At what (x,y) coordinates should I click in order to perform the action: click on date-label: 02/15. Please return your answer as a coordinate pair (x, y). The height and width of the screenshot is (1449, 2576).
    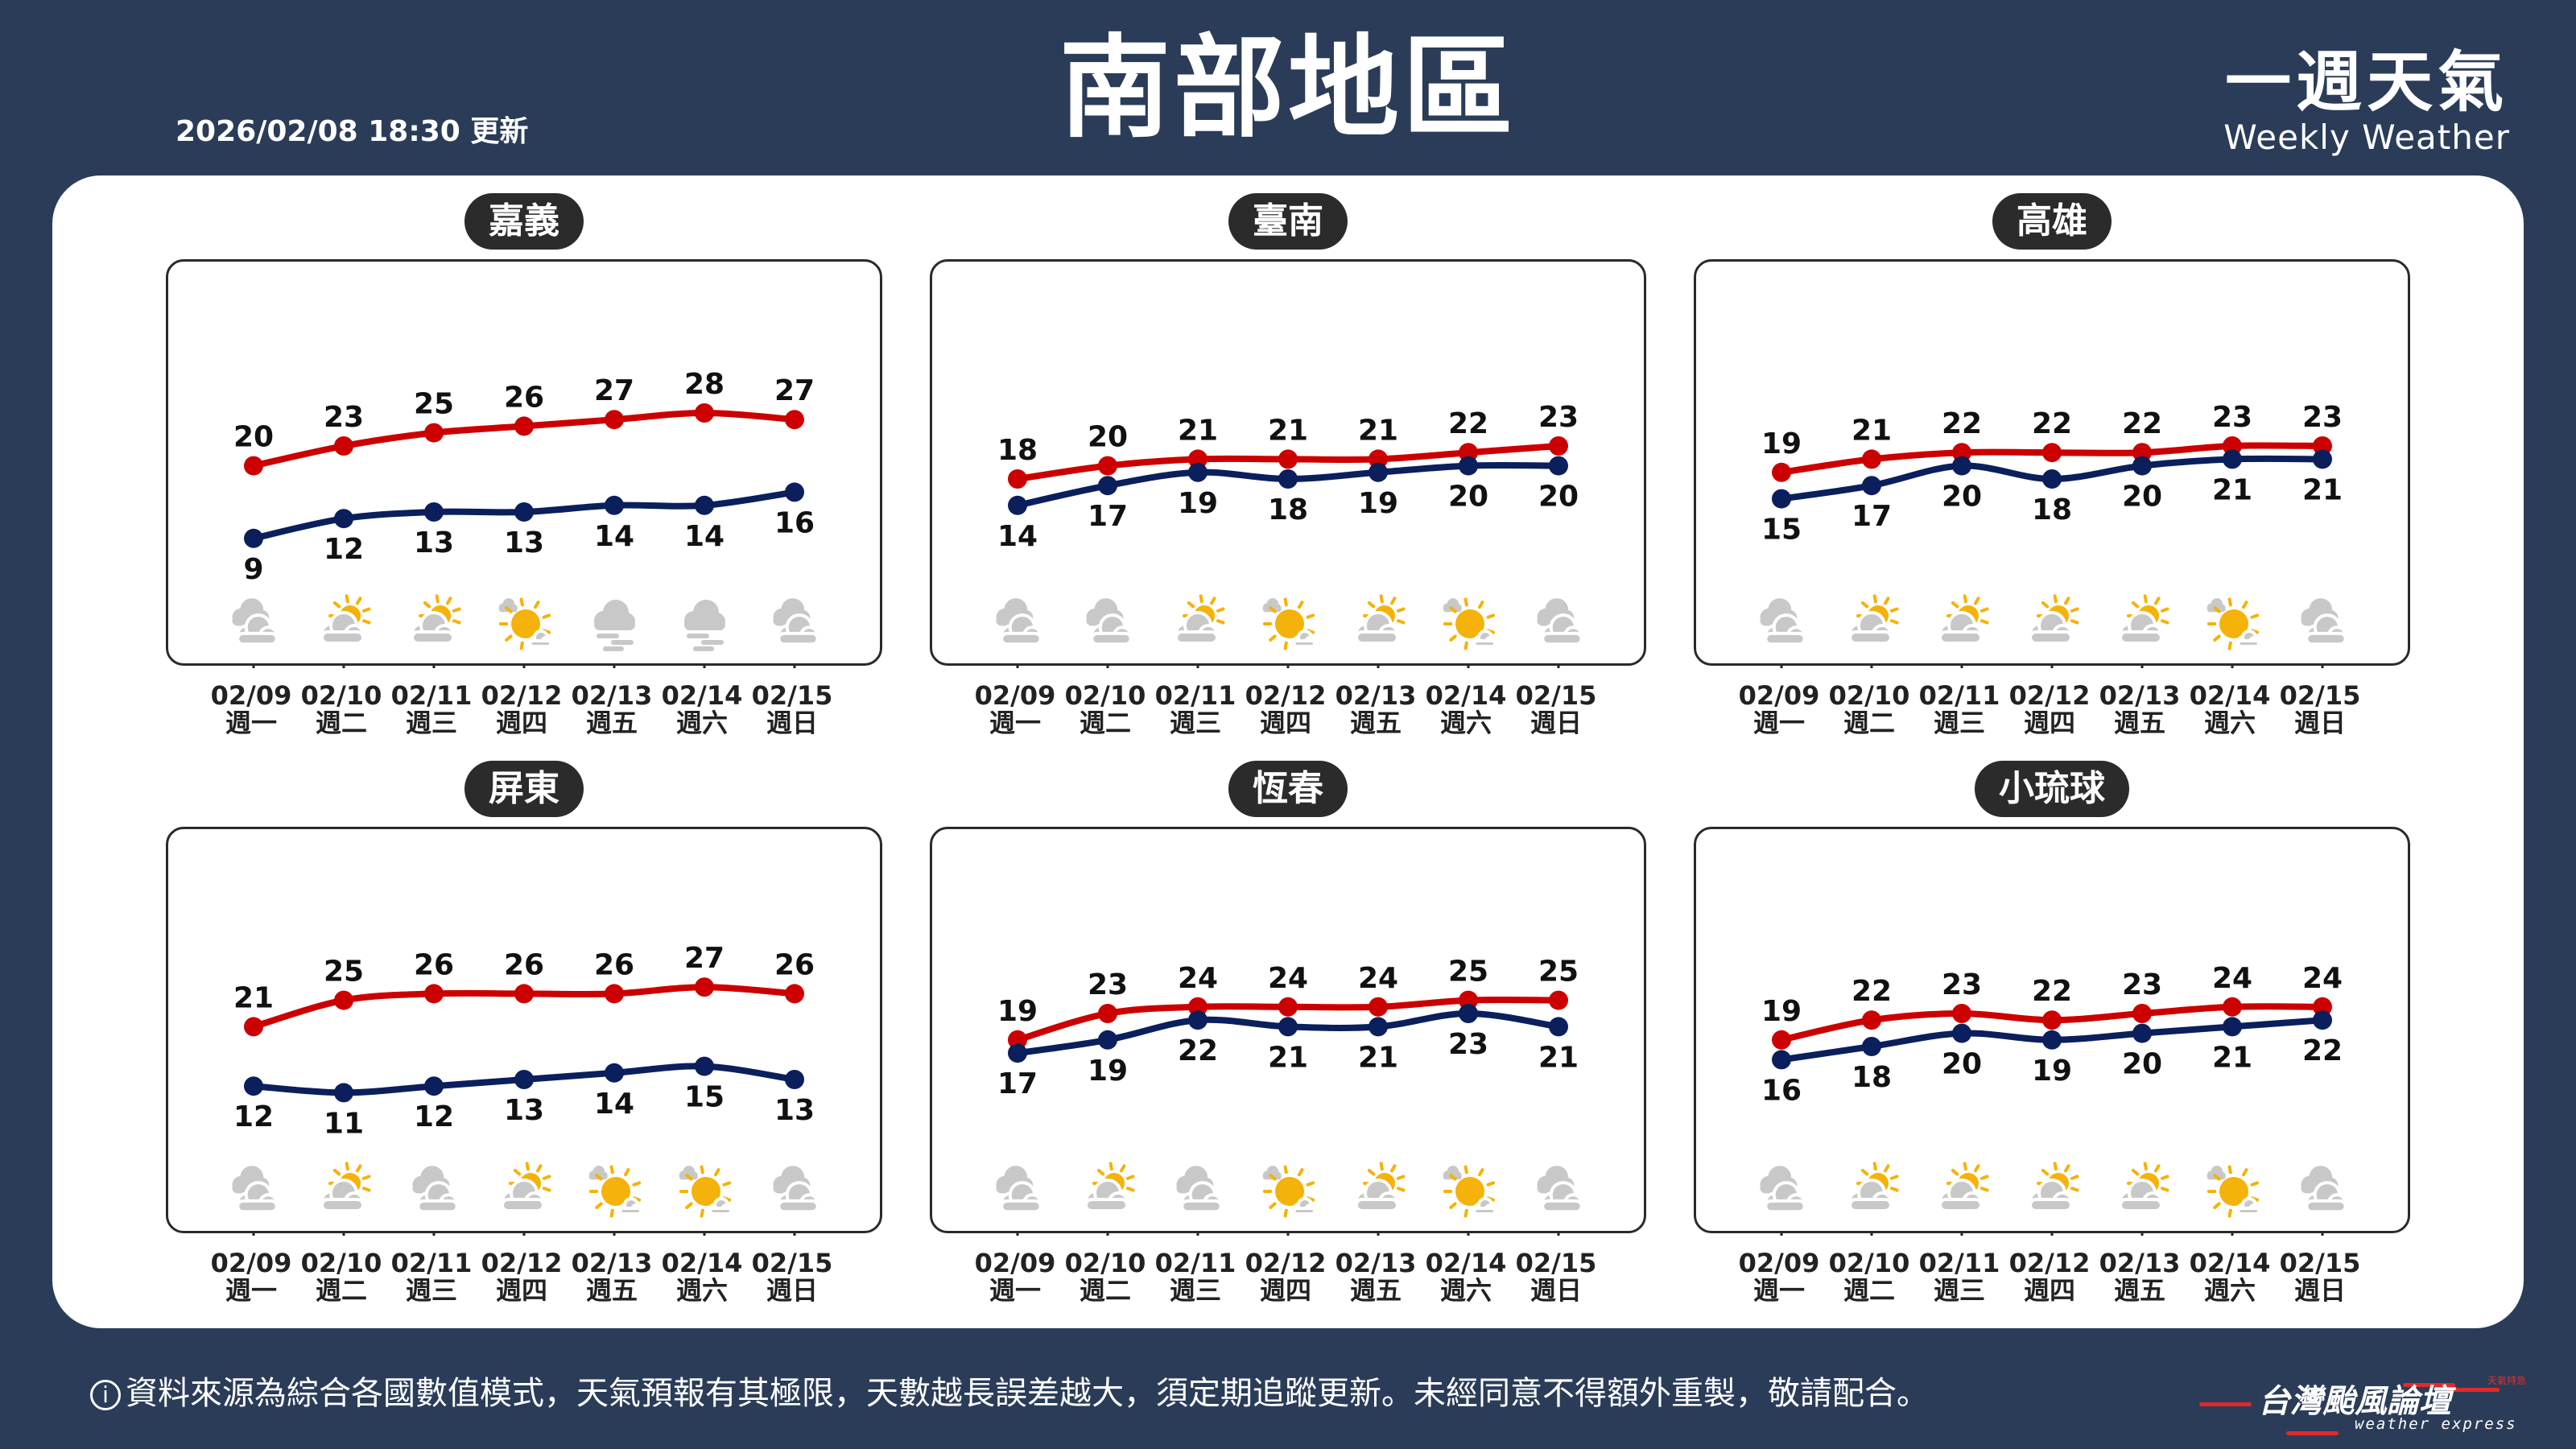
    Looking at the image, I should click on (792, 1263).